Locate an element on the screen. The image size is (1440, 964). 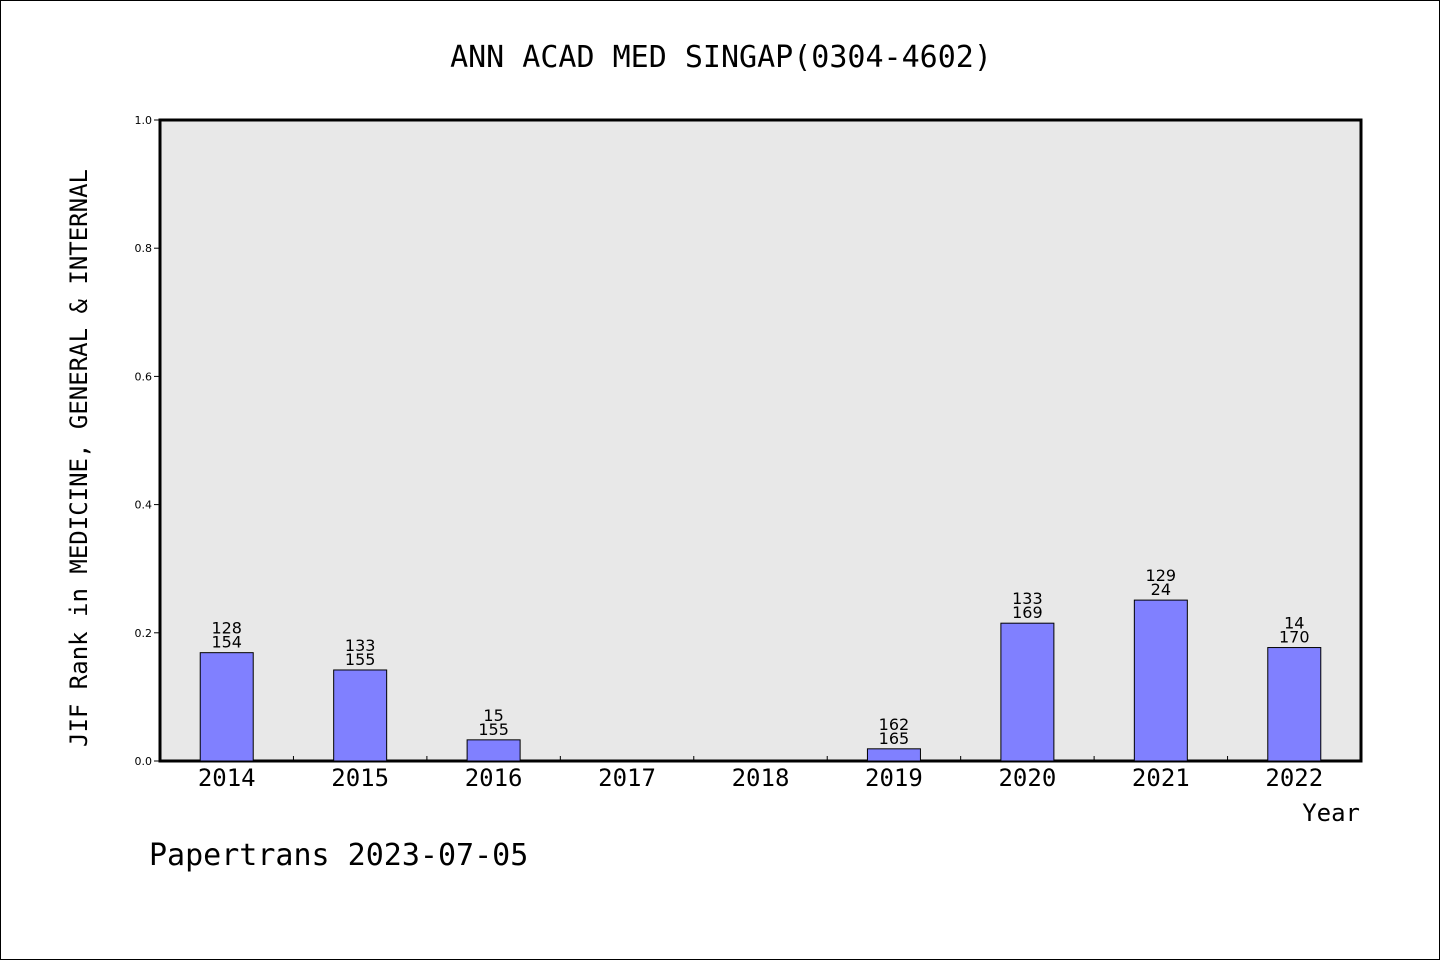
bar-2022 is located at coordinates (1294, 704).